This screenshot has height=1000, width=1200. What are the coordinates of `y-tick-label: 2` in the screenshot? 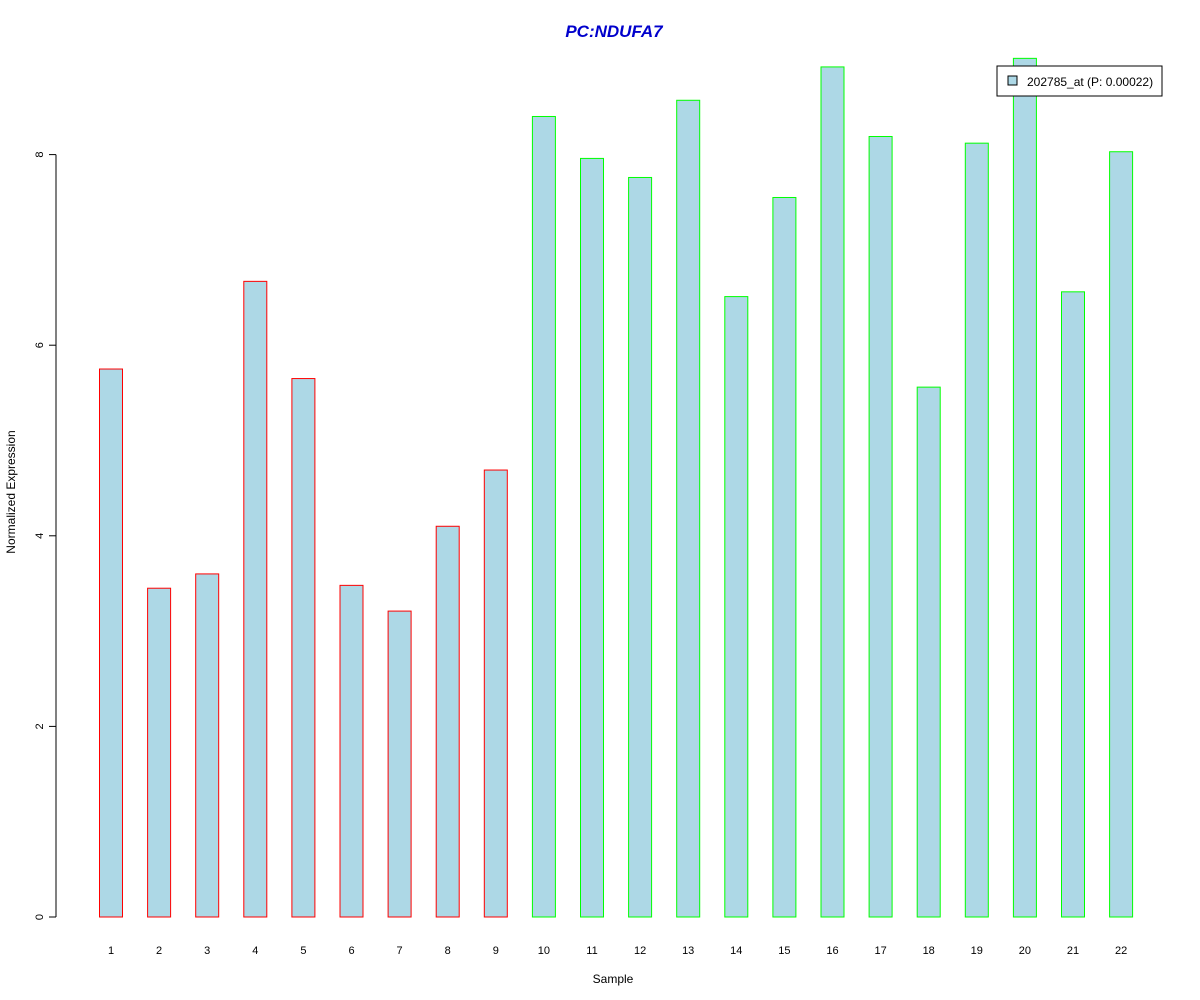 It's located at (40, 726).